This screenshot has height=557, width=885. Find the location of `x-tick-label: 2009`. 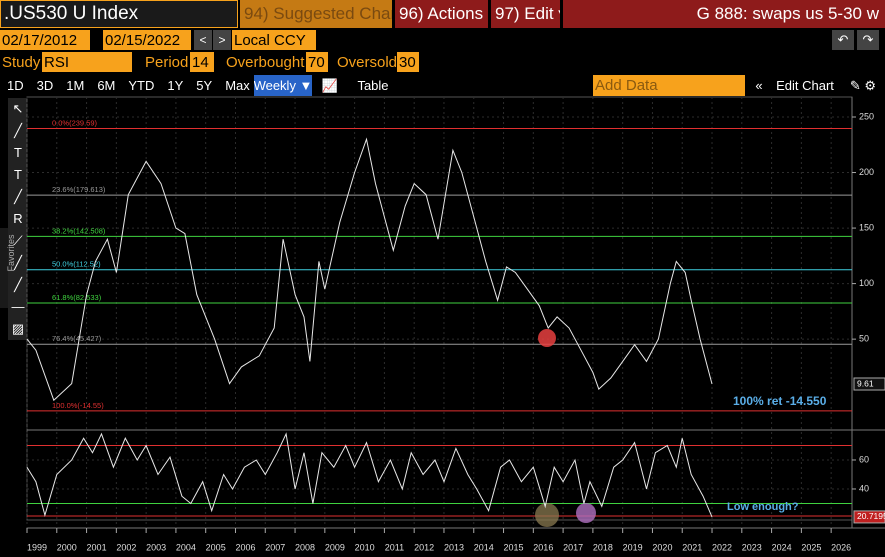

x-tick-label: 2009 is located at coordinates (335, 547).